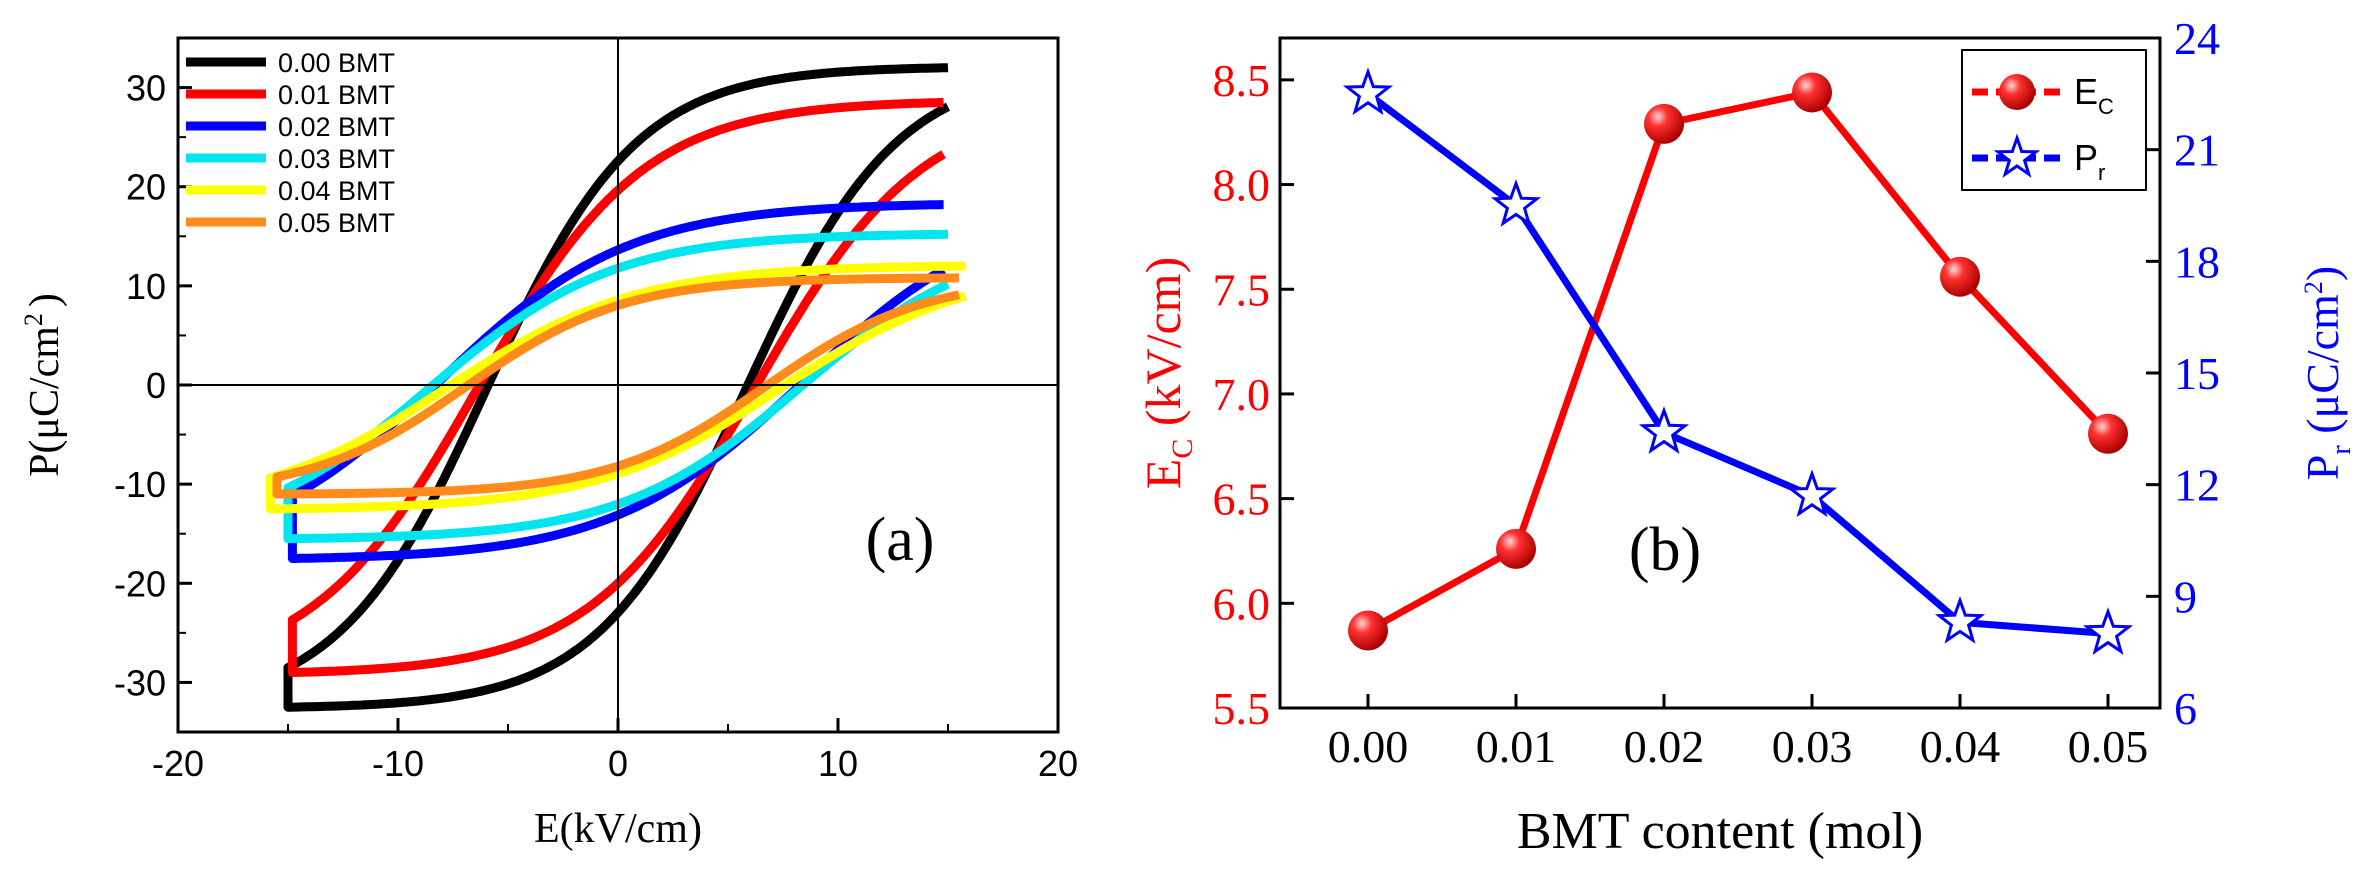  What do you see at coordinates (1242, 603) in the screenshot?
I see `y-tick-label-left-b: 6.0` at bounding box center [1242, 603].